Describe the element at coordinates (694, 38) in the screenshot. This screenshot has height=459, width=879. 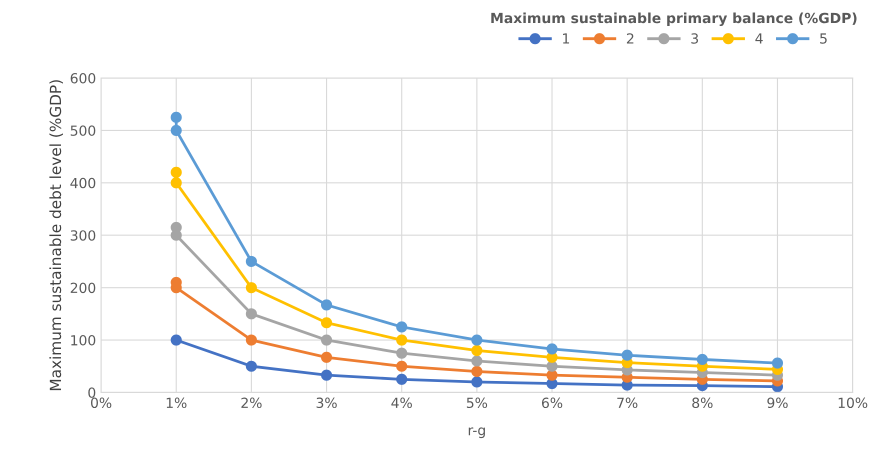
I see `legend-label: 3` at that location.